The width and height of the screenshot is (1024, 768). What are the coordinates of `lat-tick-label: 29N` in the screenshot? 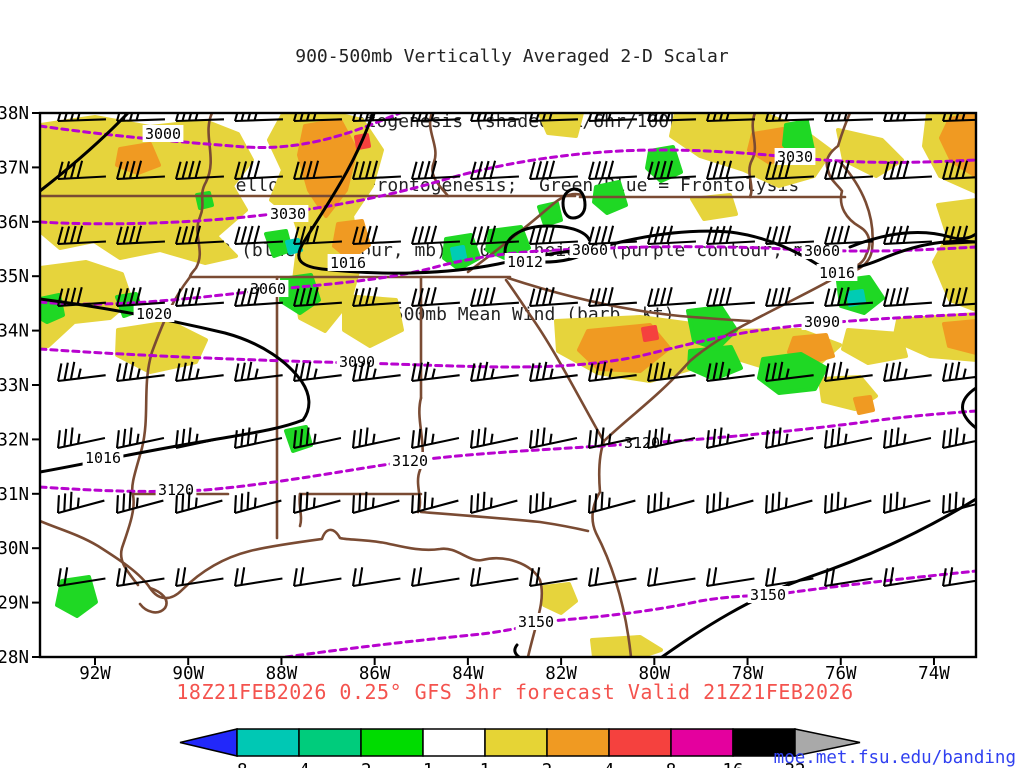 It's located at (14, 604).